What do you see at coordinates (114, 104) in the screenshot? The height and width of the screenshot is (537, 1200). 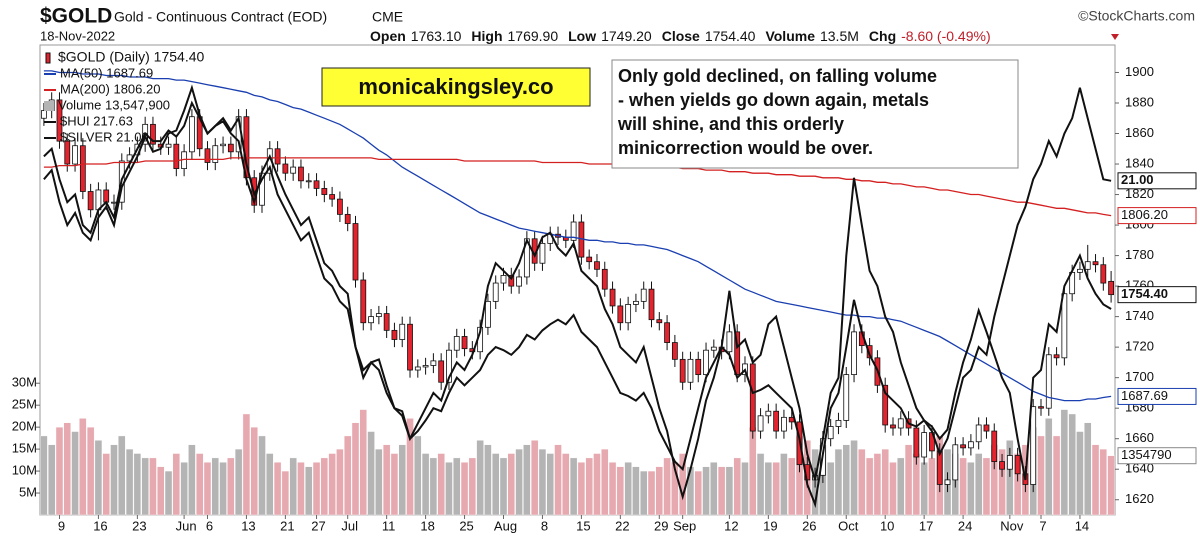 I see `legend-volume: Volume 13,547,900` at bounding box center [114, 104].